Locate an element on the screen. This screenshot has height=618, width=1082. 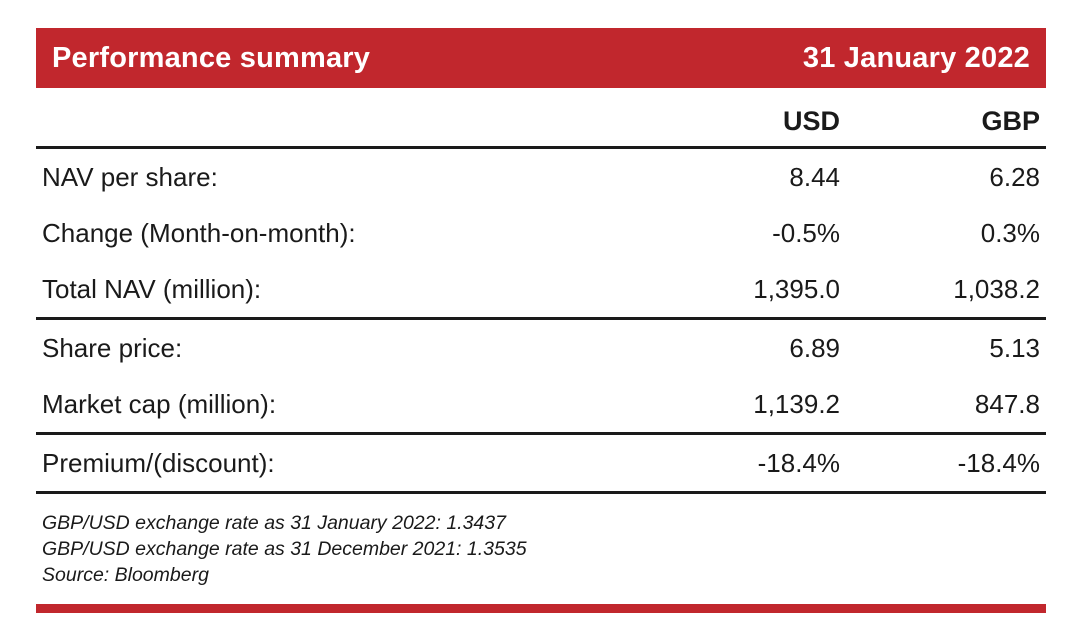
row-label: Premium/(discount): is located at coordinates (341, 463).